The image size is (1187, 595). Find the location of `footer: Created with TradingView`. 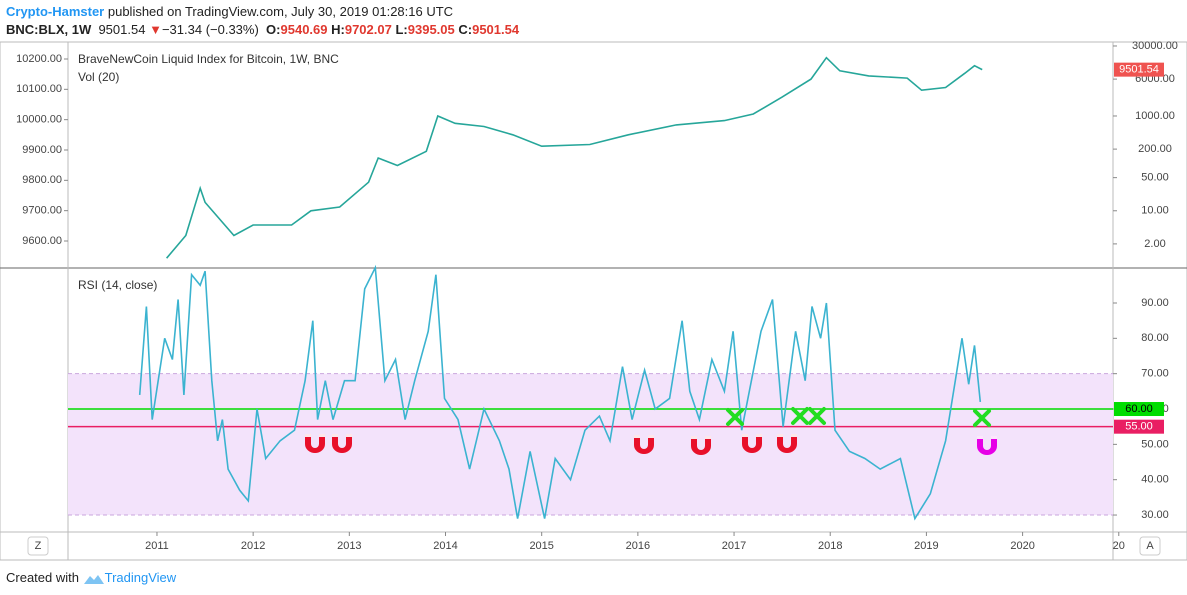

footer: Created with TradingView is located at coordinates (91, 577).